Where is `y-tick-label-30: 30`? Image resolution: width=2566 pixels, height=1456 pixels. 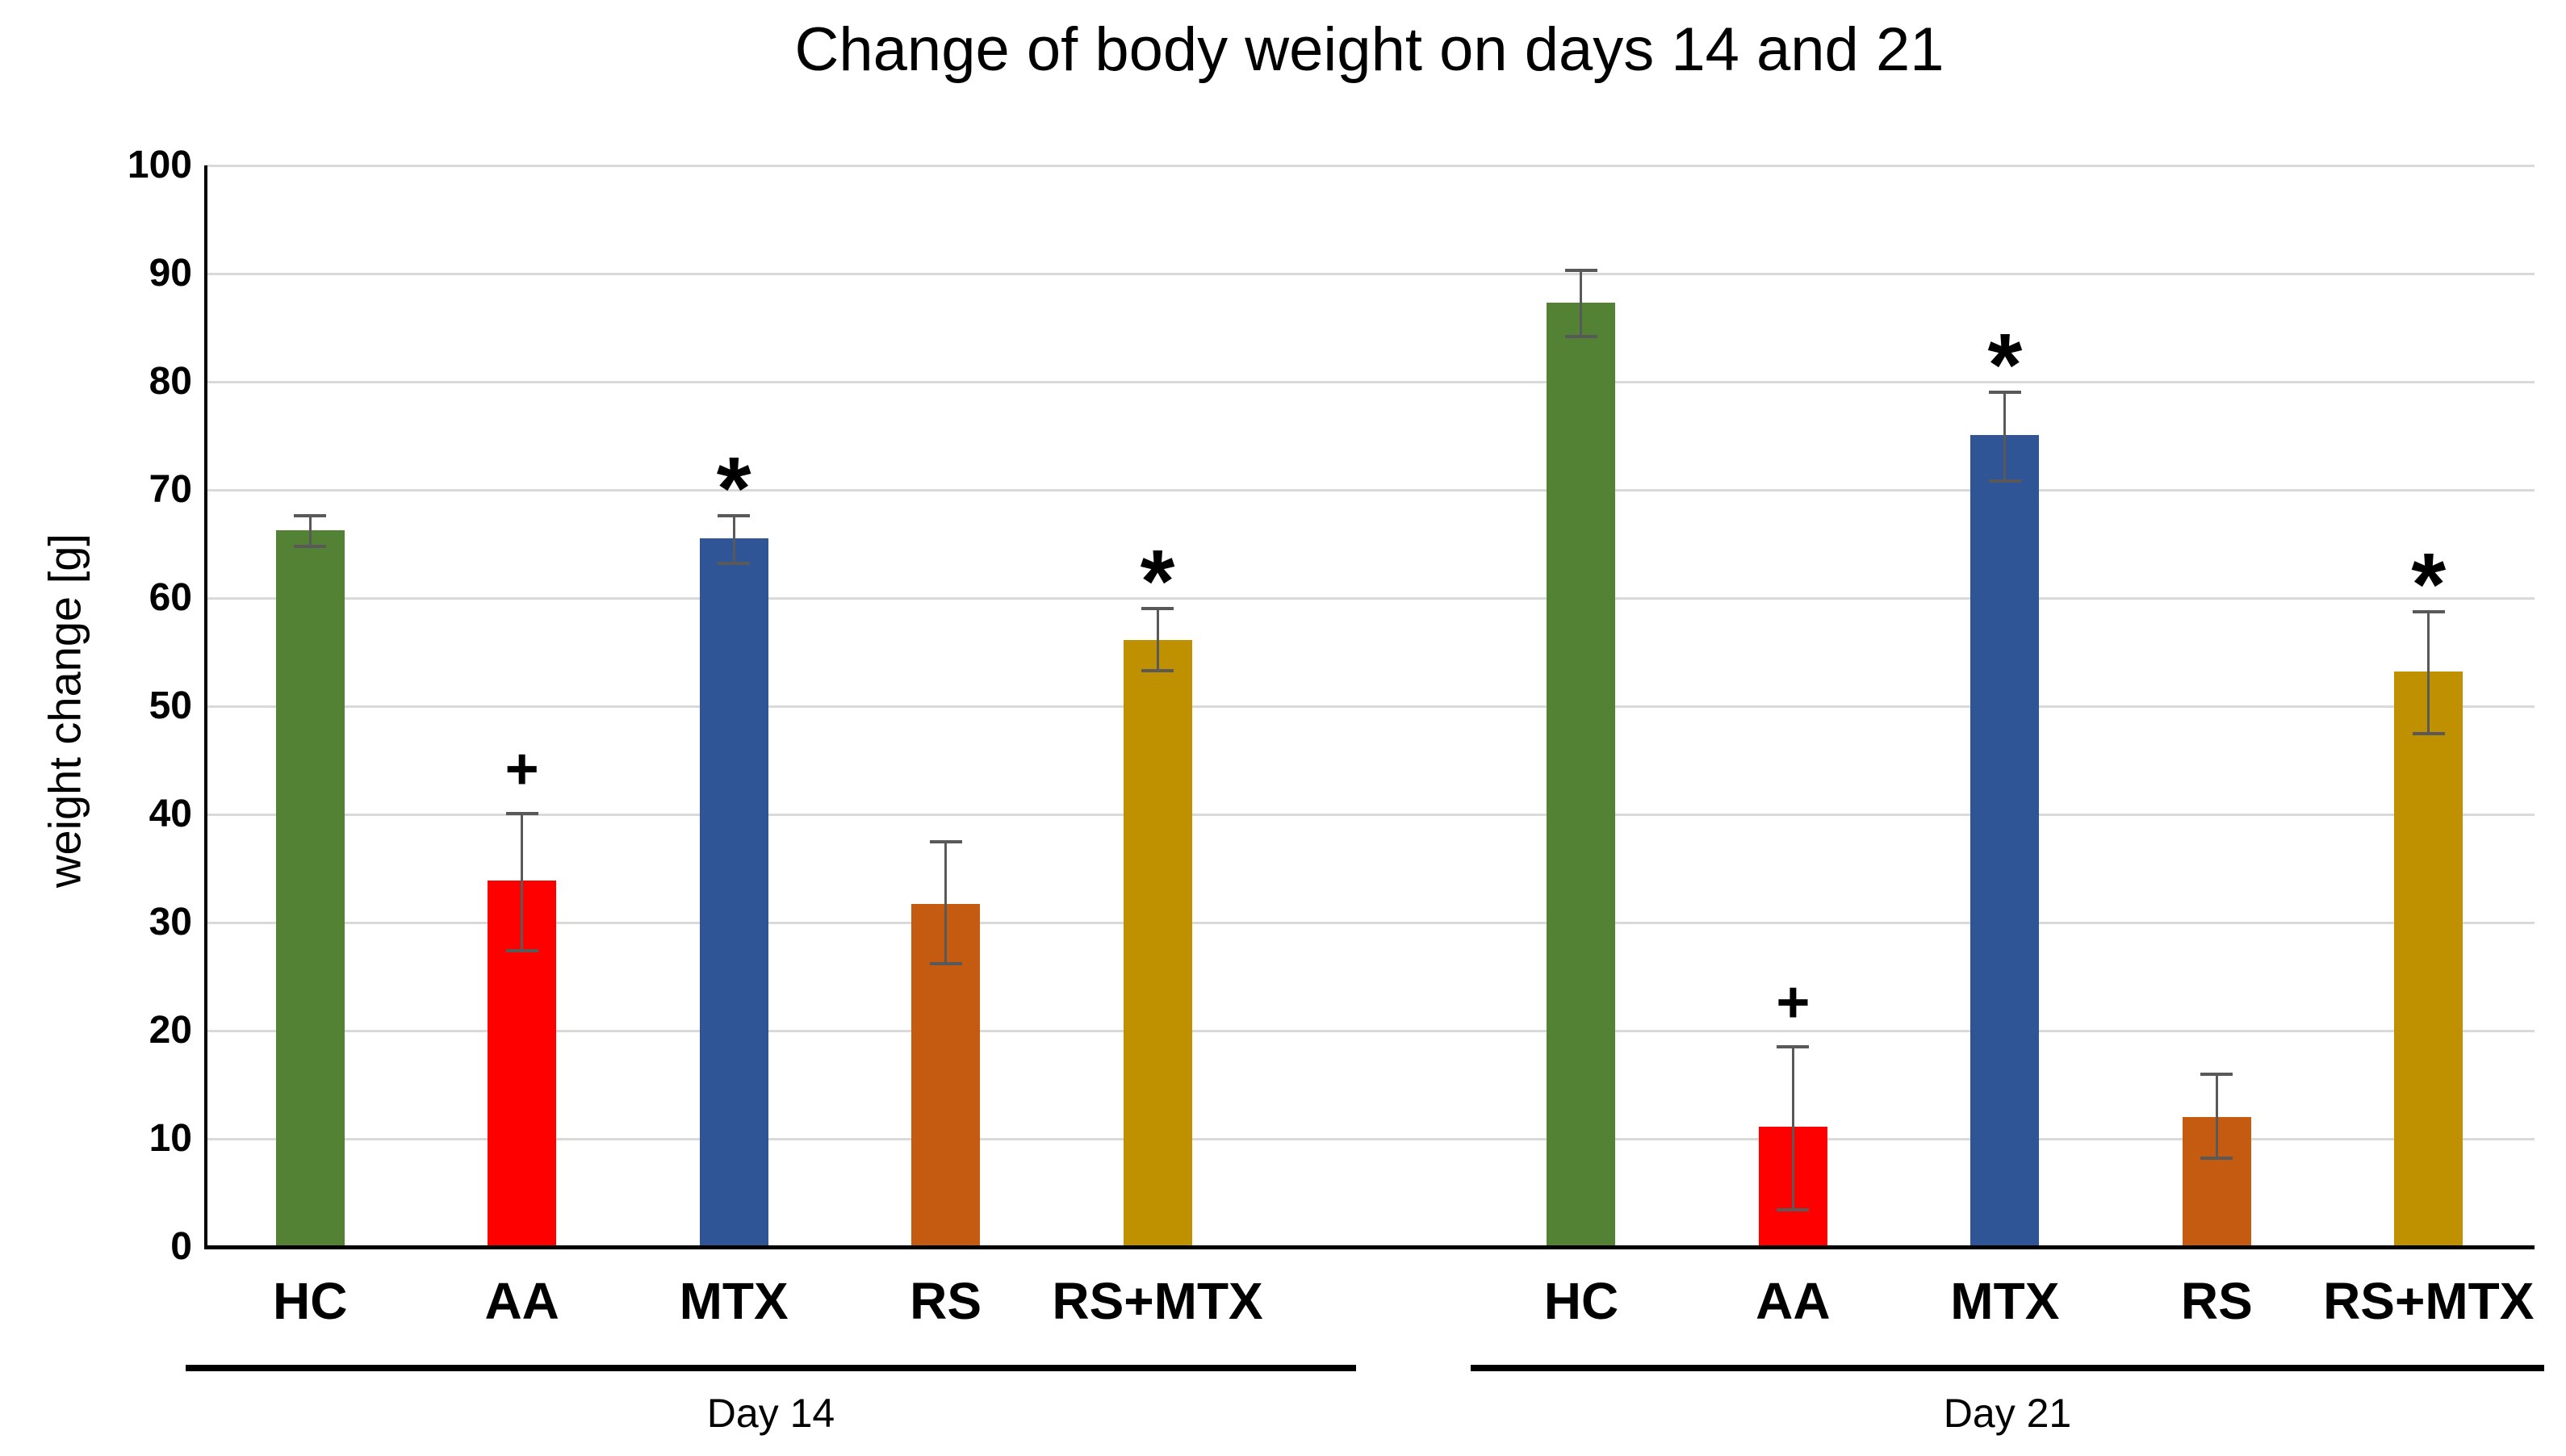 y-tick-label-30: 30 is located at coordinates (170, 922).